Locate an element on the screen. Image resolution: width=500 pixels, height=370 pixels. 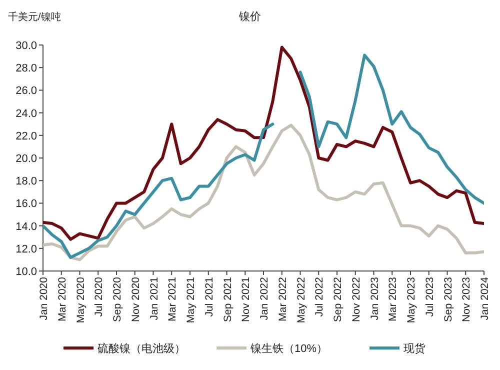
y-tick-label: 30.0 is located at coordinates (26, 46).